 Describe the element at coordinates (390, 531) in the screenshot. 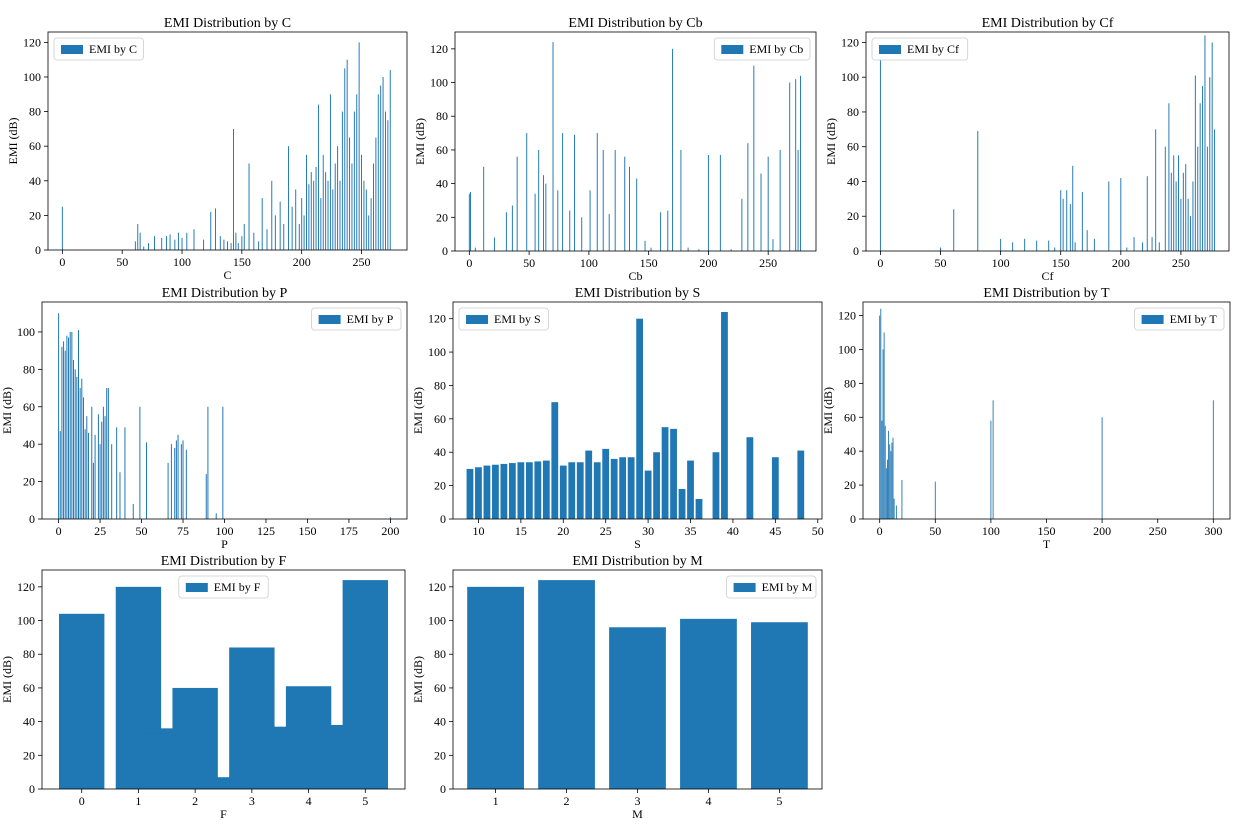

I see `x-tick-label: 200` at that location.